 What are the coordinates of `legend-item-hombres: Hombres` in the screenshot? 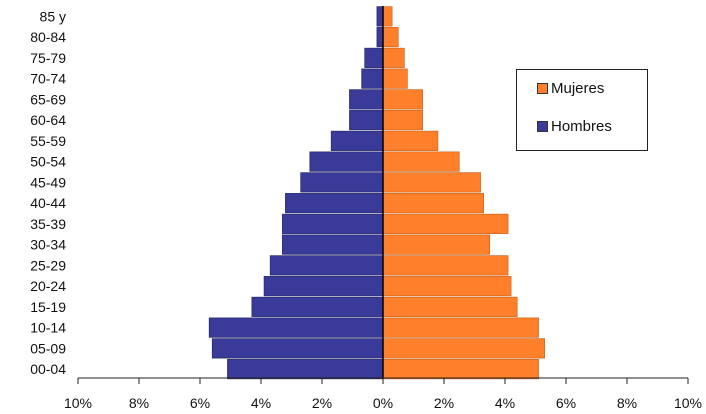 It's located at (574, 126).